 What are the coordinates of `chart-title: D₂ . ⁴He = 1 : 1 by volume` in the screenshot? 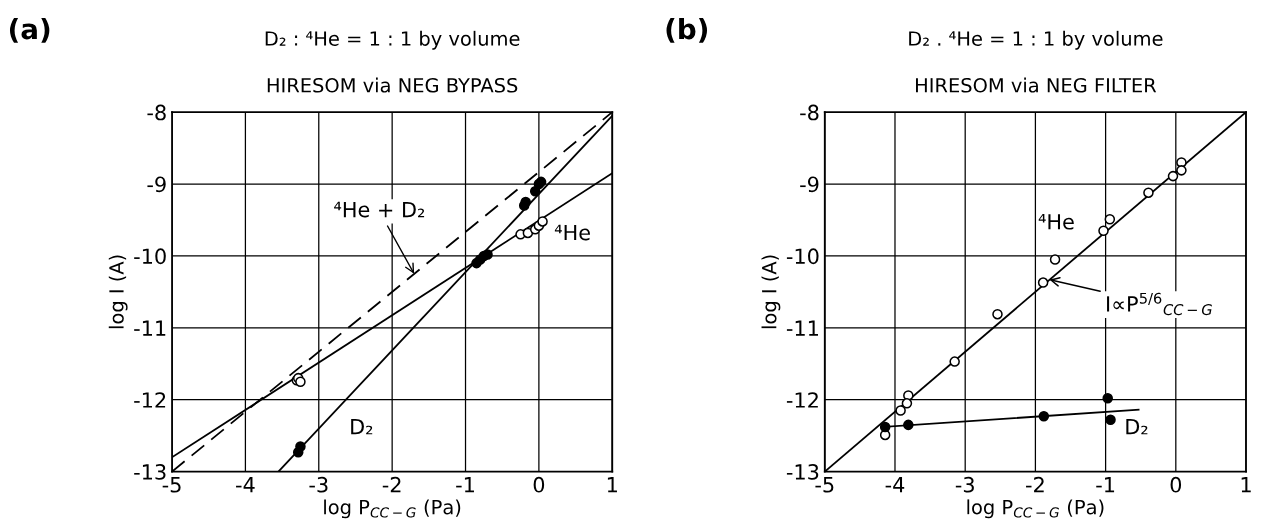 It's located at (1036, 40).